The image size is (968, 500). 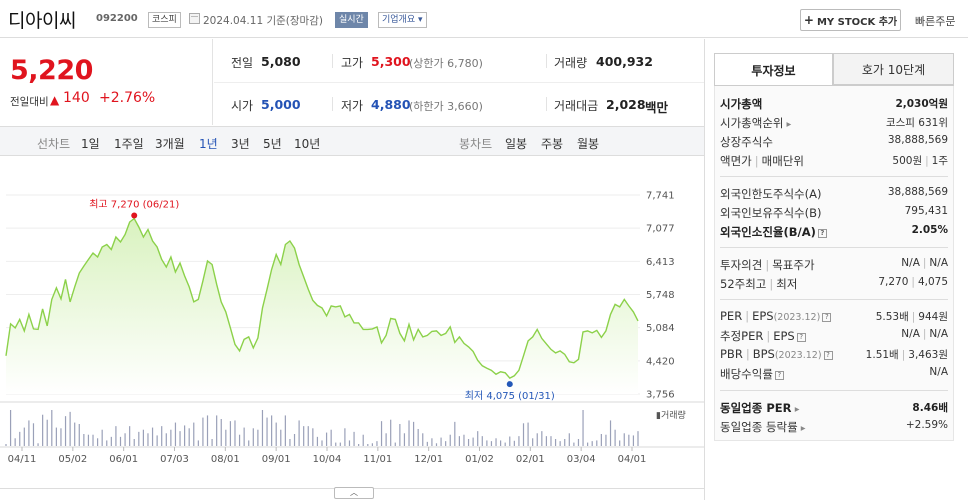 I want to click on x-tick-label: 09/01, so click(x=276, y=459).